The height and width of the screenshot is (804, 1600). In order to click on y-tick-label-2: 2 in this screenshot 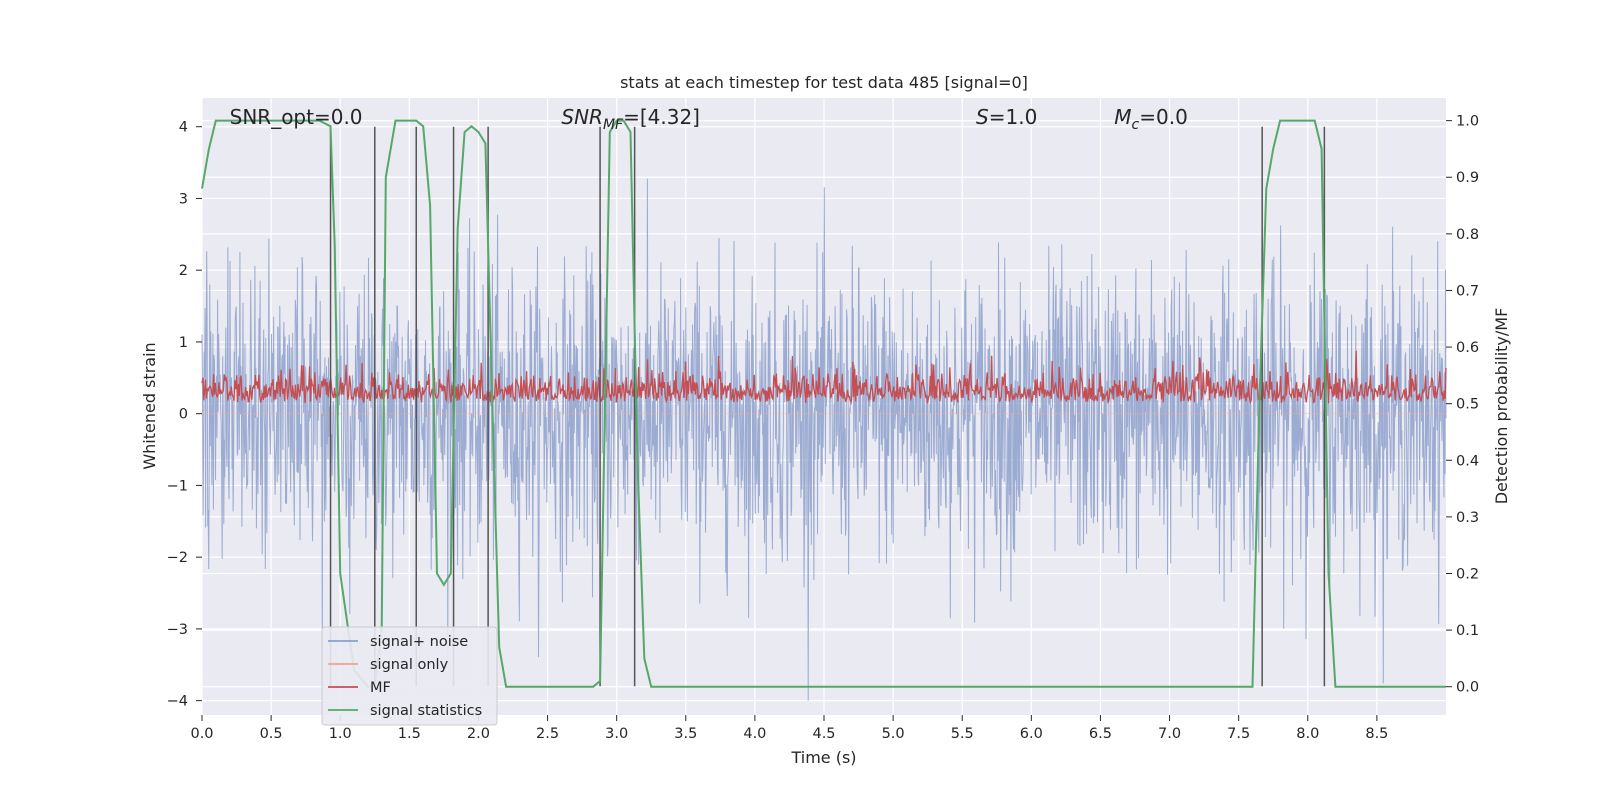, I will do `click(183, 271)`.